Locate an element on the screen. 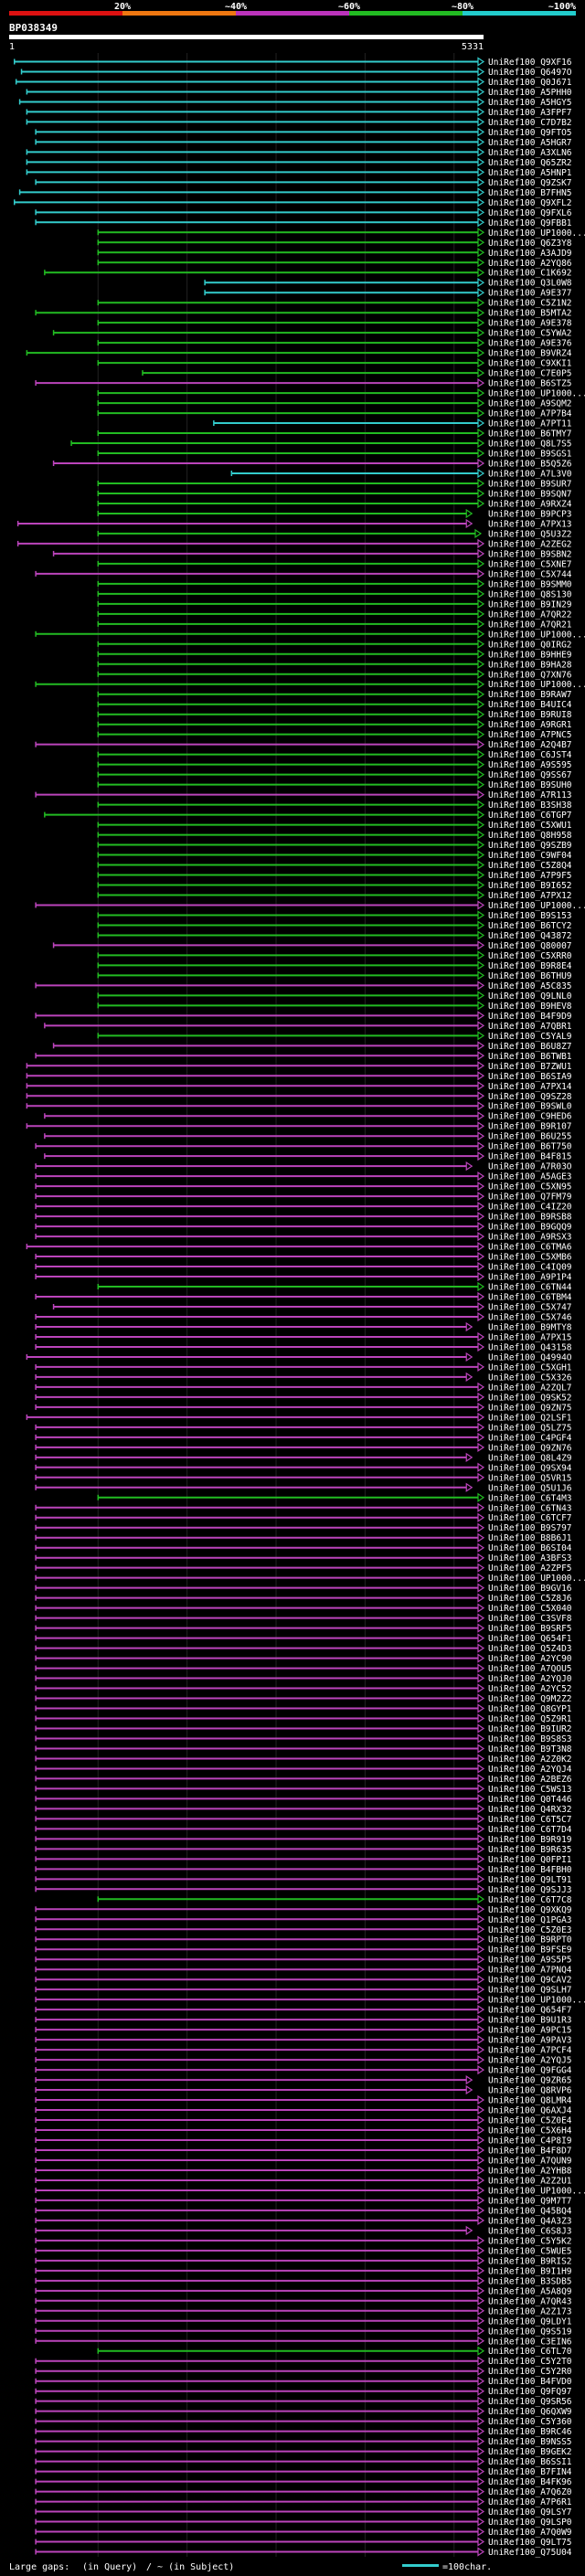 This screenshot has width=585, height=2576. hit-label: UniRef100_Q5LZ75 is located at coordinates (530, 1428).